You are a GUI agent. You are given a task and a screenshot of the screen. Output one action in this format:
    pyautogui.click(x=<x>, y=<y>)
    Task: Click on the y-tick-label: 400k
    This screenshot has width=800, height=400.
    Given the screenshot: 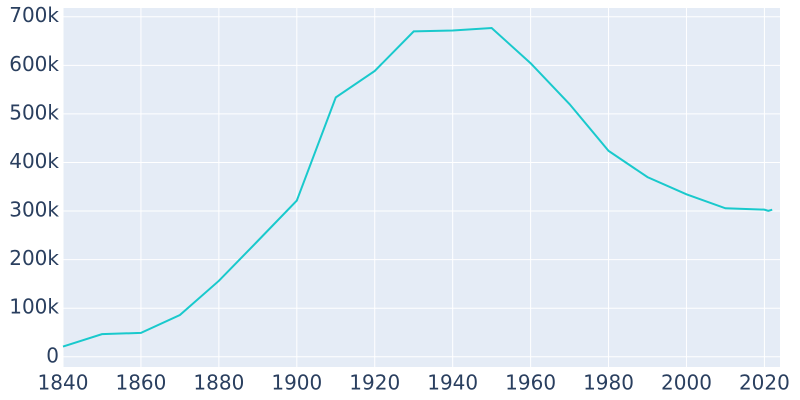 What is the action you would take?
    pyautogui.click(x=34, y=161)
    